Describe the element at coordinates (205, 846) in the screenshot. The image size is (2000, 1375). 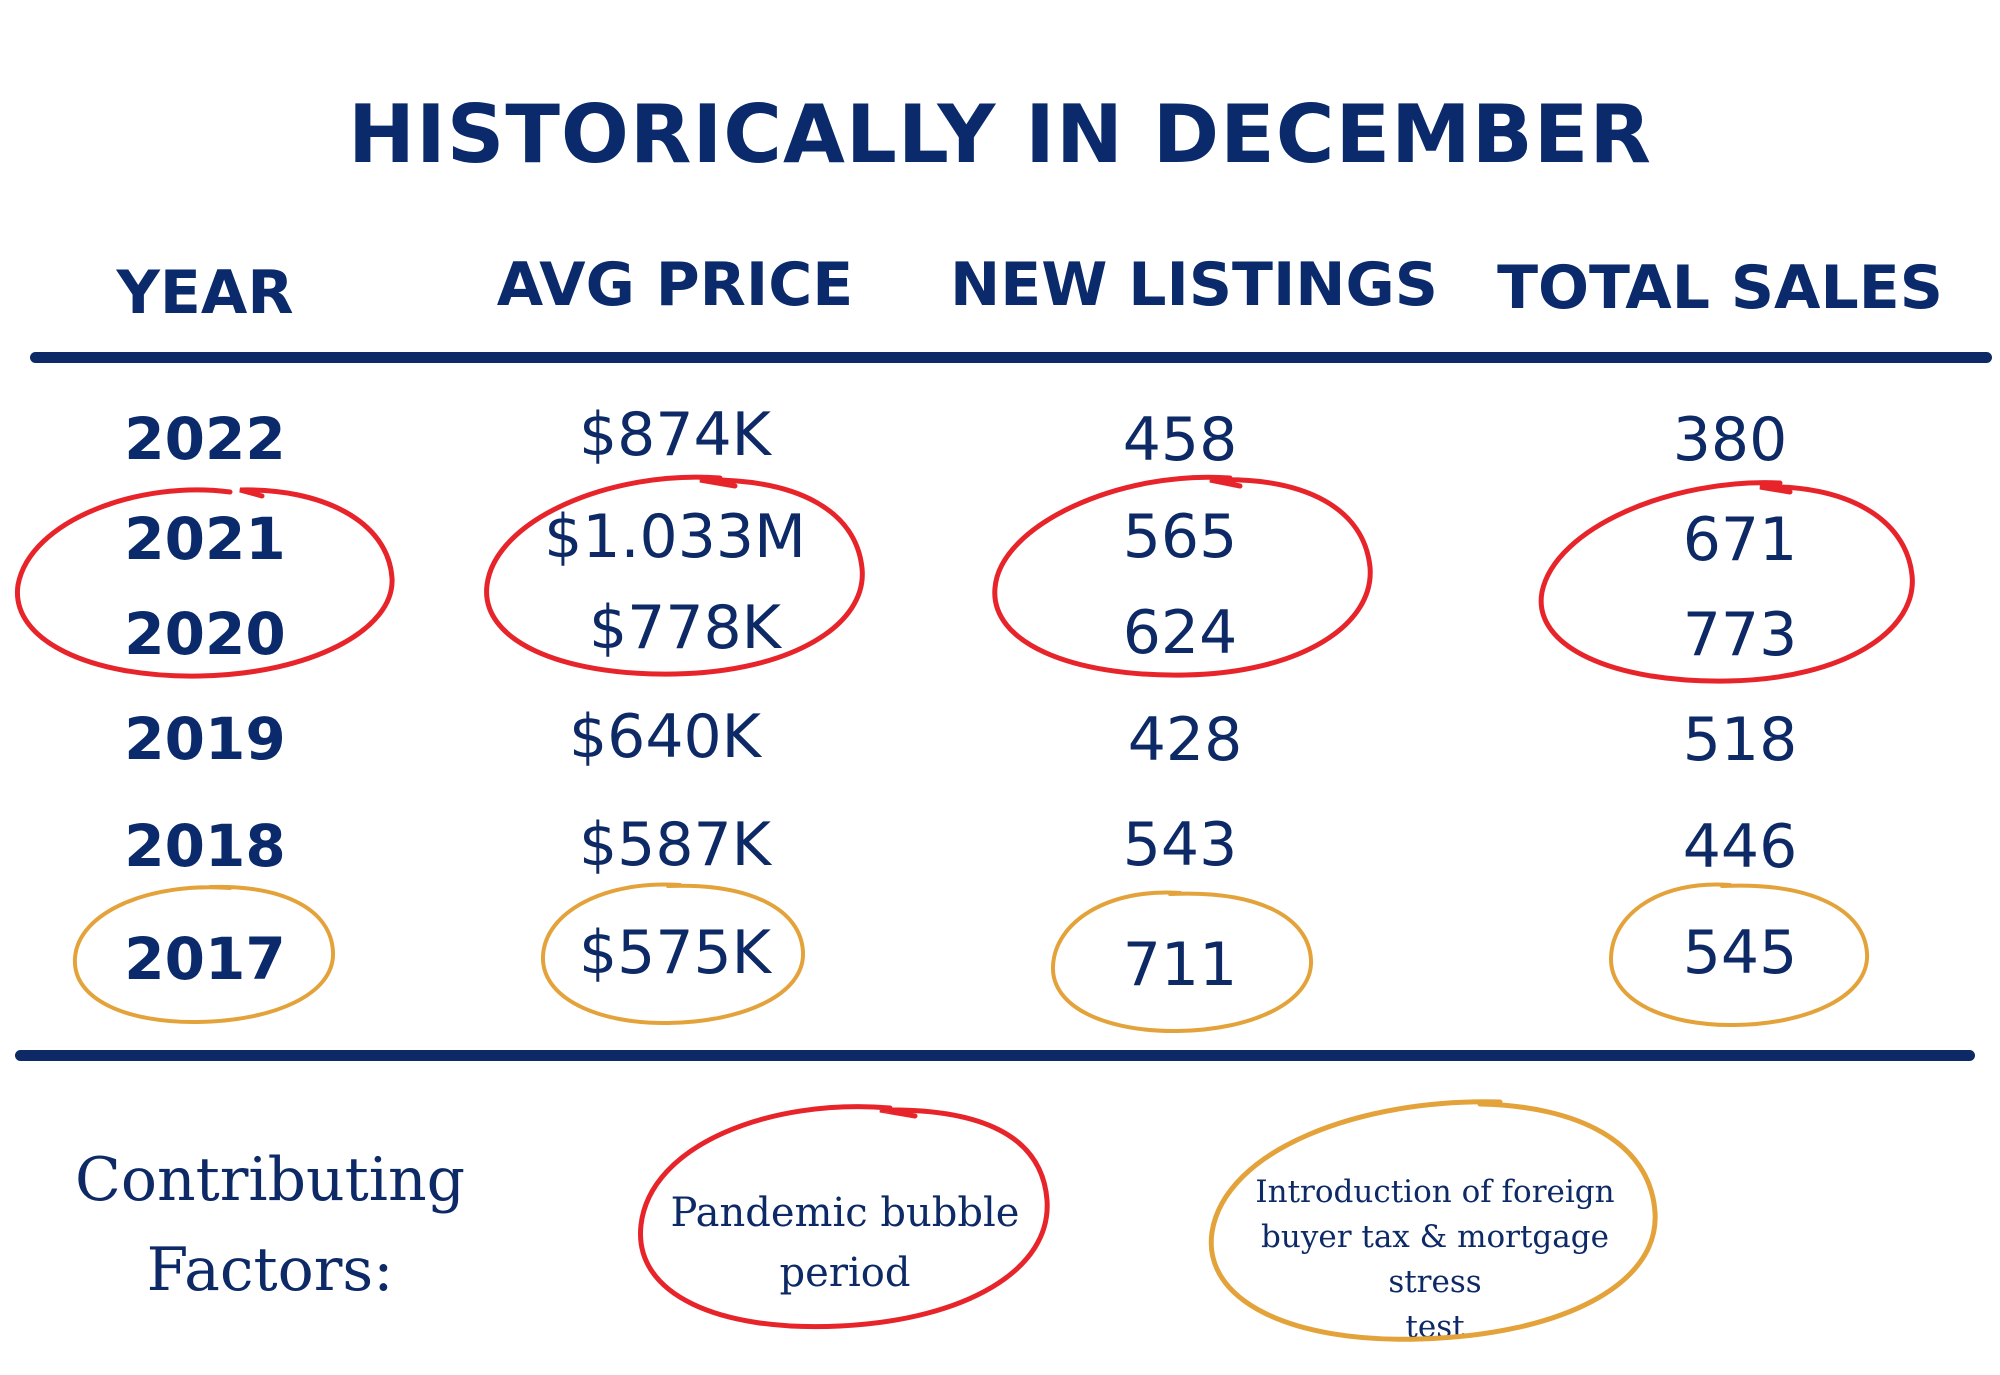
I see `table-cell-year: 2018` at that location.